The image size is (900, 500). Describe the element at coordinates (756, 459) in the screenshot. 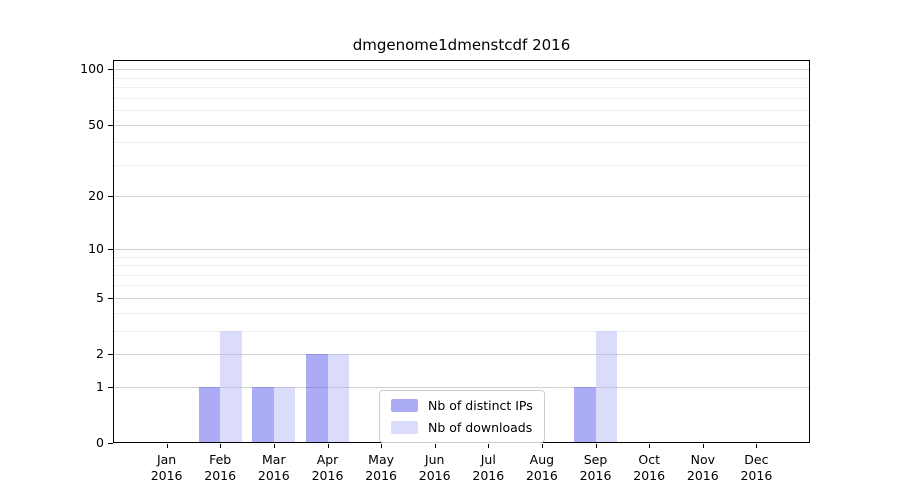

I see `x-tick-month: Dec` at that location.